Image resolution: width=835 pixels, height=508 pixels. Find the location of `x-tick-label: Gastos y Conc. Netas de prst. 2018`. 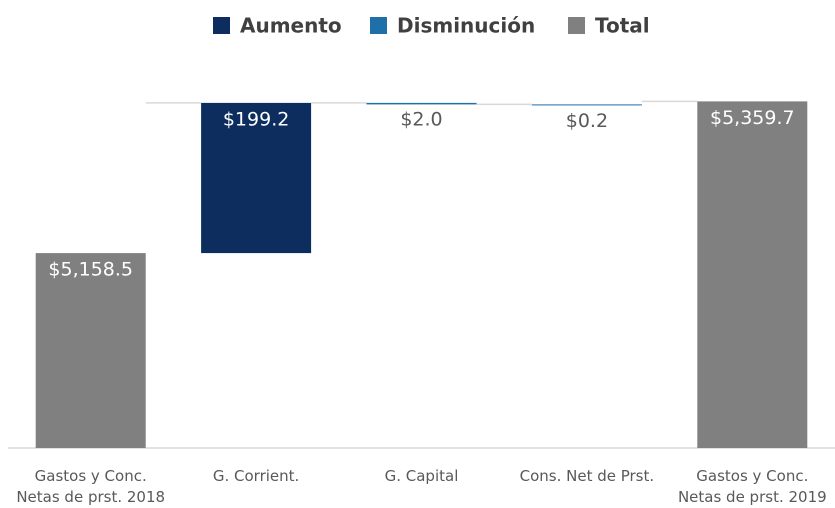

x-tick-label: Gastos y Conc. Netas de prst. 2018 is located at coordinates (91, 486).